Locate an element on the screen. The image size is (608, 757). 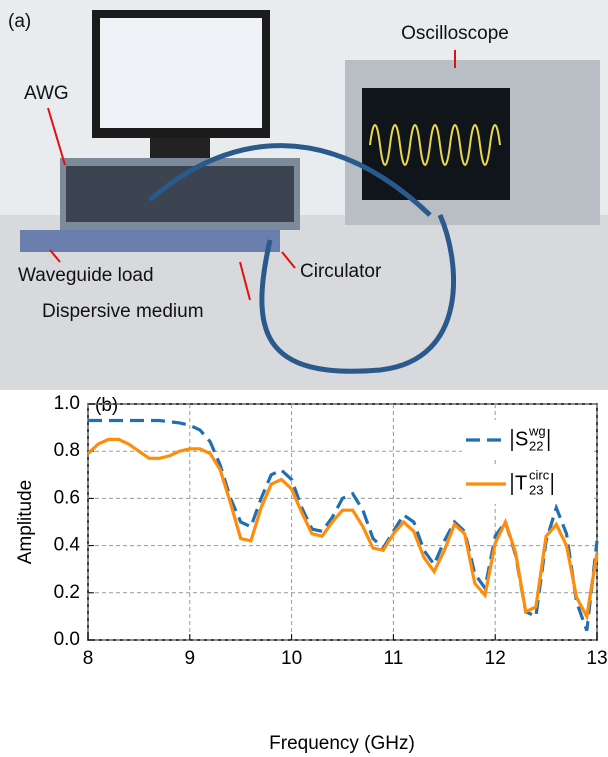
legend-sub: 22 is located at coordinates (536, 445).